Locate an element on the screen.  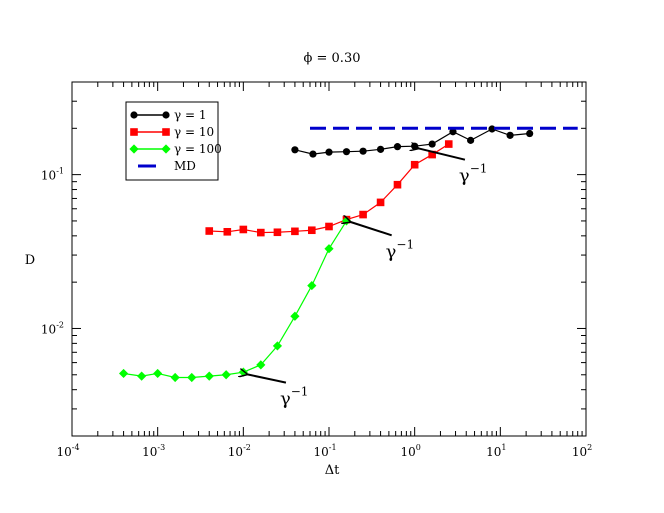
x-tick-label: 10⁻³ is located at coordinates (153, 451).